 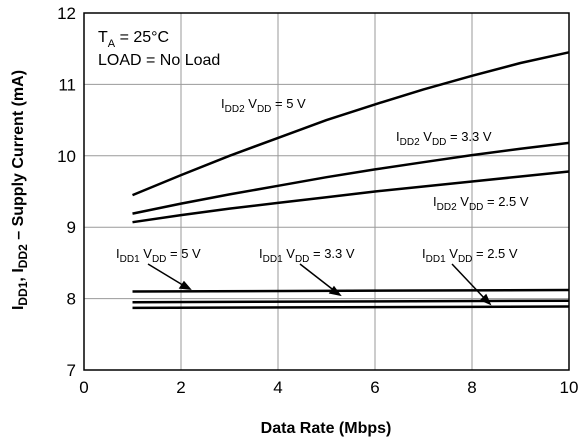 I want to click on y-axis-title: IDD1, IDD2 – Supply Current (mA), so click(x=20, y=190).